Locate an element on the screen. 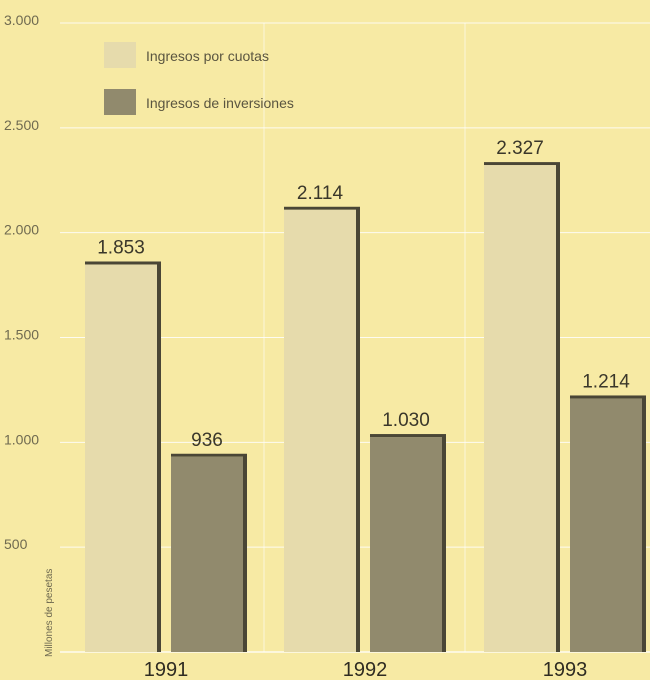 Image resolution: width=650 pixels, height=680 pixels. bar-value-label: 936 is located at coordinates (207, 440).